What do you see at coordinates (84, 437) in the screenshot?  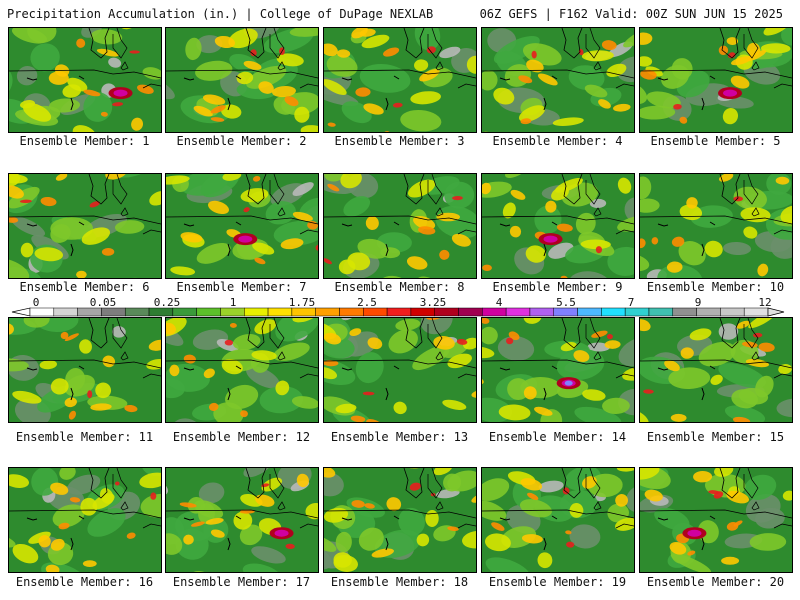 I see `ensemble-member-label: Ensemble Member: 11` at bounding box center [84, 437].